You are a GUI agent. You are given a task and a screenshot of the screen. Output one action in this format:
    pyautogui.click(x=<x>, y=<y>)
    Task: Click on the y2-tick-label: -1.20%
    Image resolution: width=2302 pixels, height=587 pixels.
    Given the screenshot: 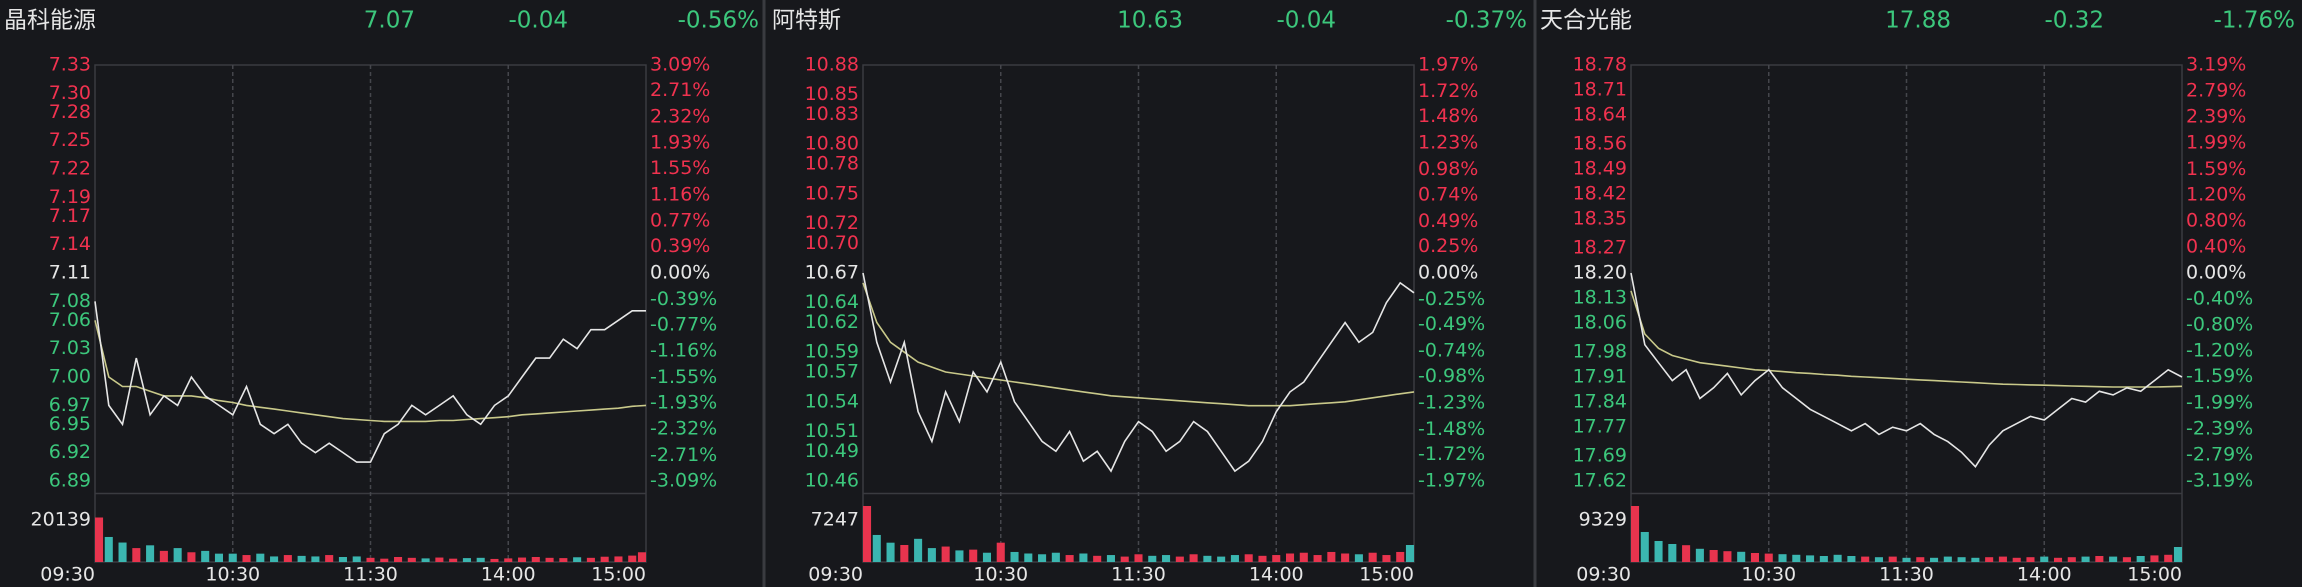 What is the action you would take?
    pyautogui.click(x=2219, y=351)
    